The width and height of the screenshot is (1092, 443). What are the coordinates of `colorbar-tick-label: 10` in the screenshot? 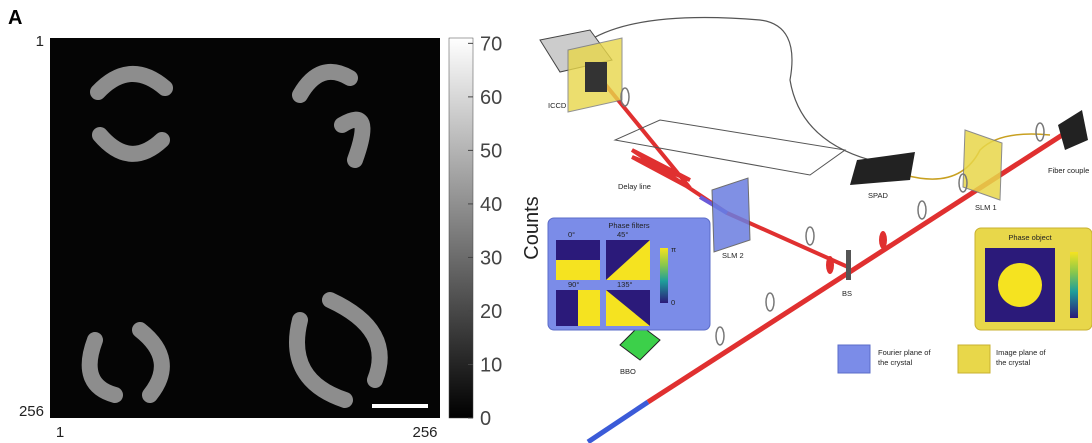 It's located at (491, 365).